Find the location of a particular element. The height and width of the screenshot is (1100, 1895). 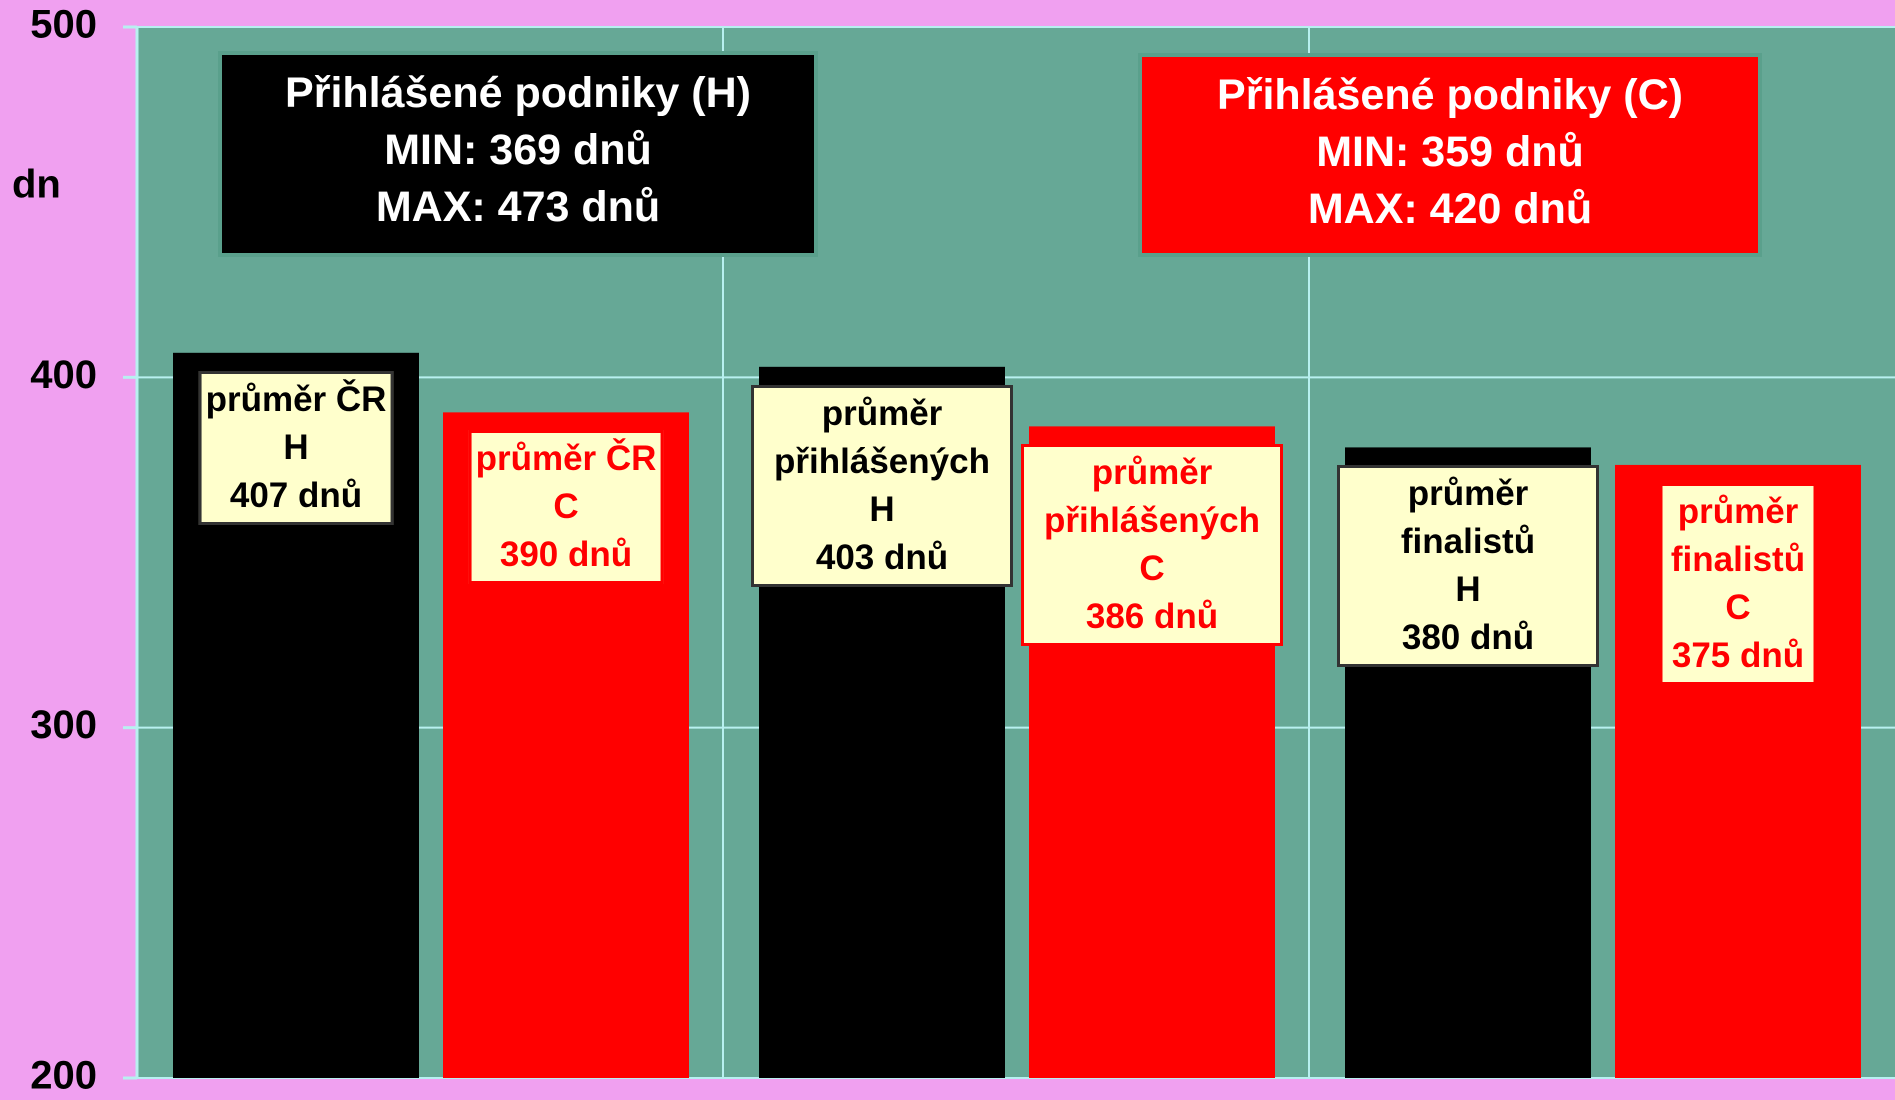

y-tick-label: 400 is located at coordinates (63, 375).